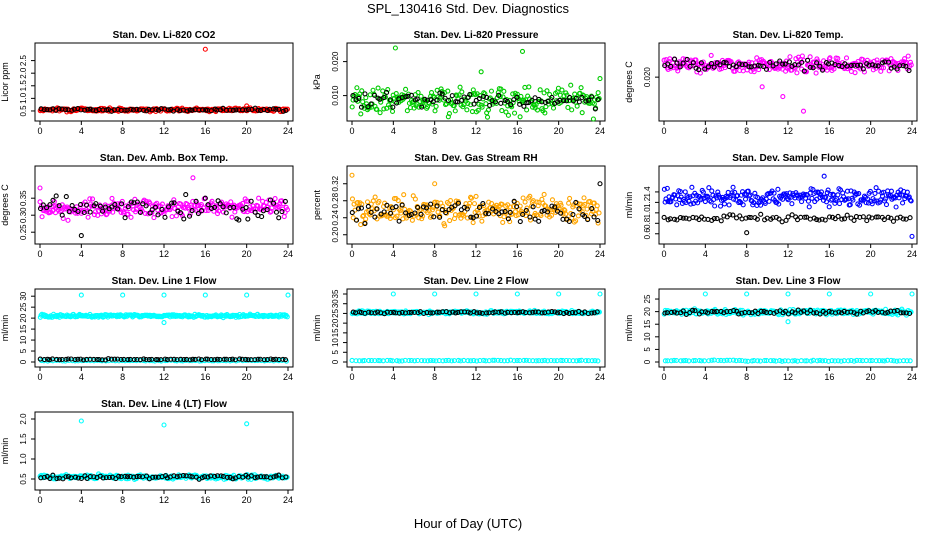 This screenshot has height=540, width=936. Describe the element at coordinates (39, 377) in the screenshot. I see `x-tick-label: 0` at that location.